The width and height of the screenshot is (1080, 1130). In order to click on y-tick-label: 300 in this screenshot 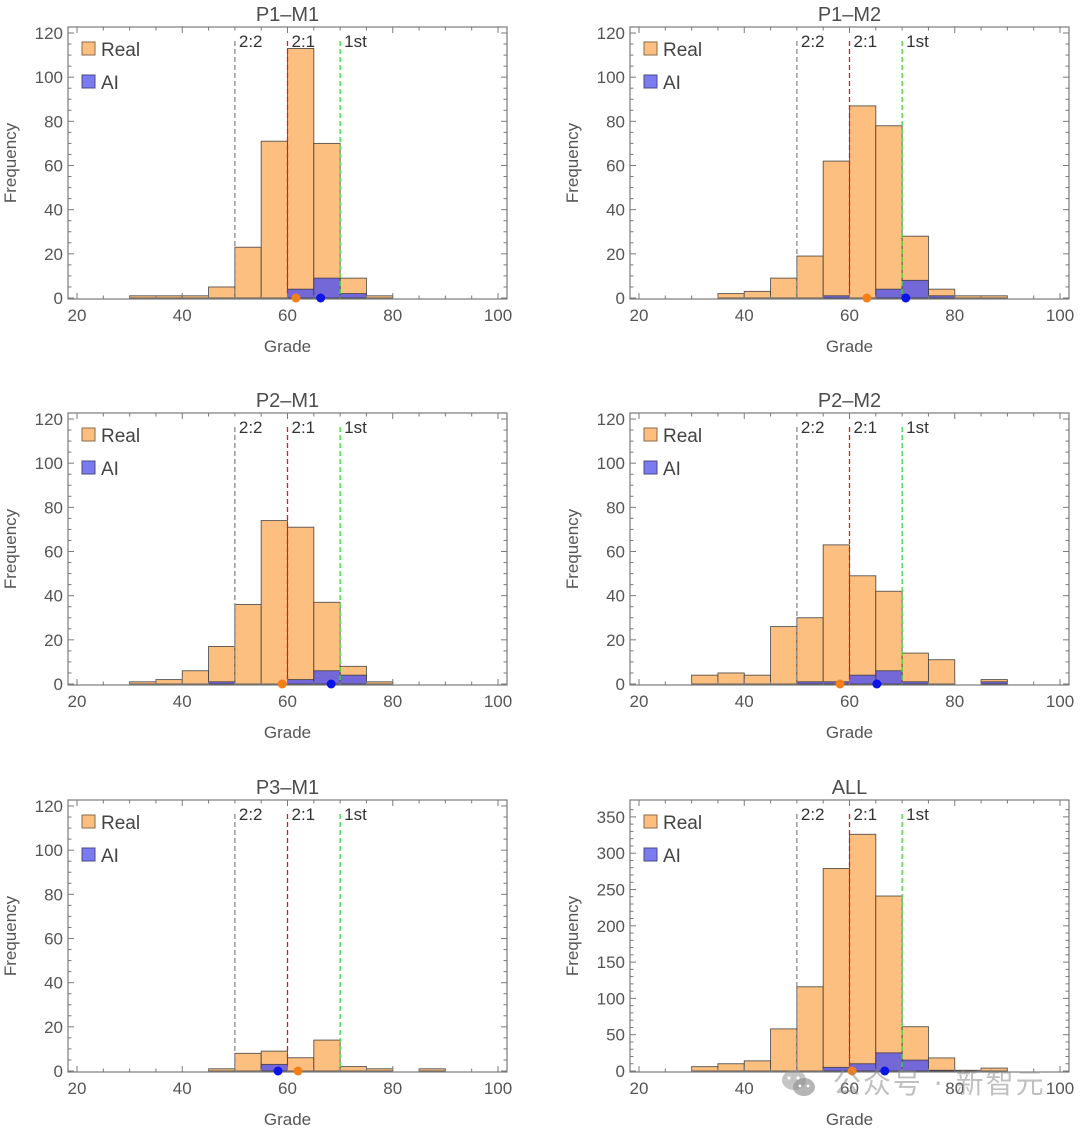, I will do `click(611, 853)`.